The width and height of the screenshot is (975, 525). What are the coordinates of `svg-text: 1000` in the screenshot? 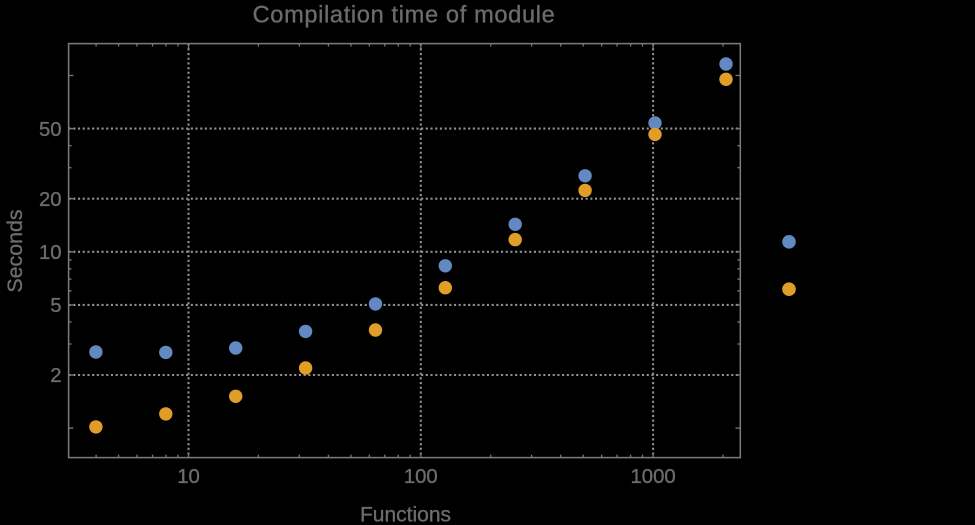 It's located at (653, 477).